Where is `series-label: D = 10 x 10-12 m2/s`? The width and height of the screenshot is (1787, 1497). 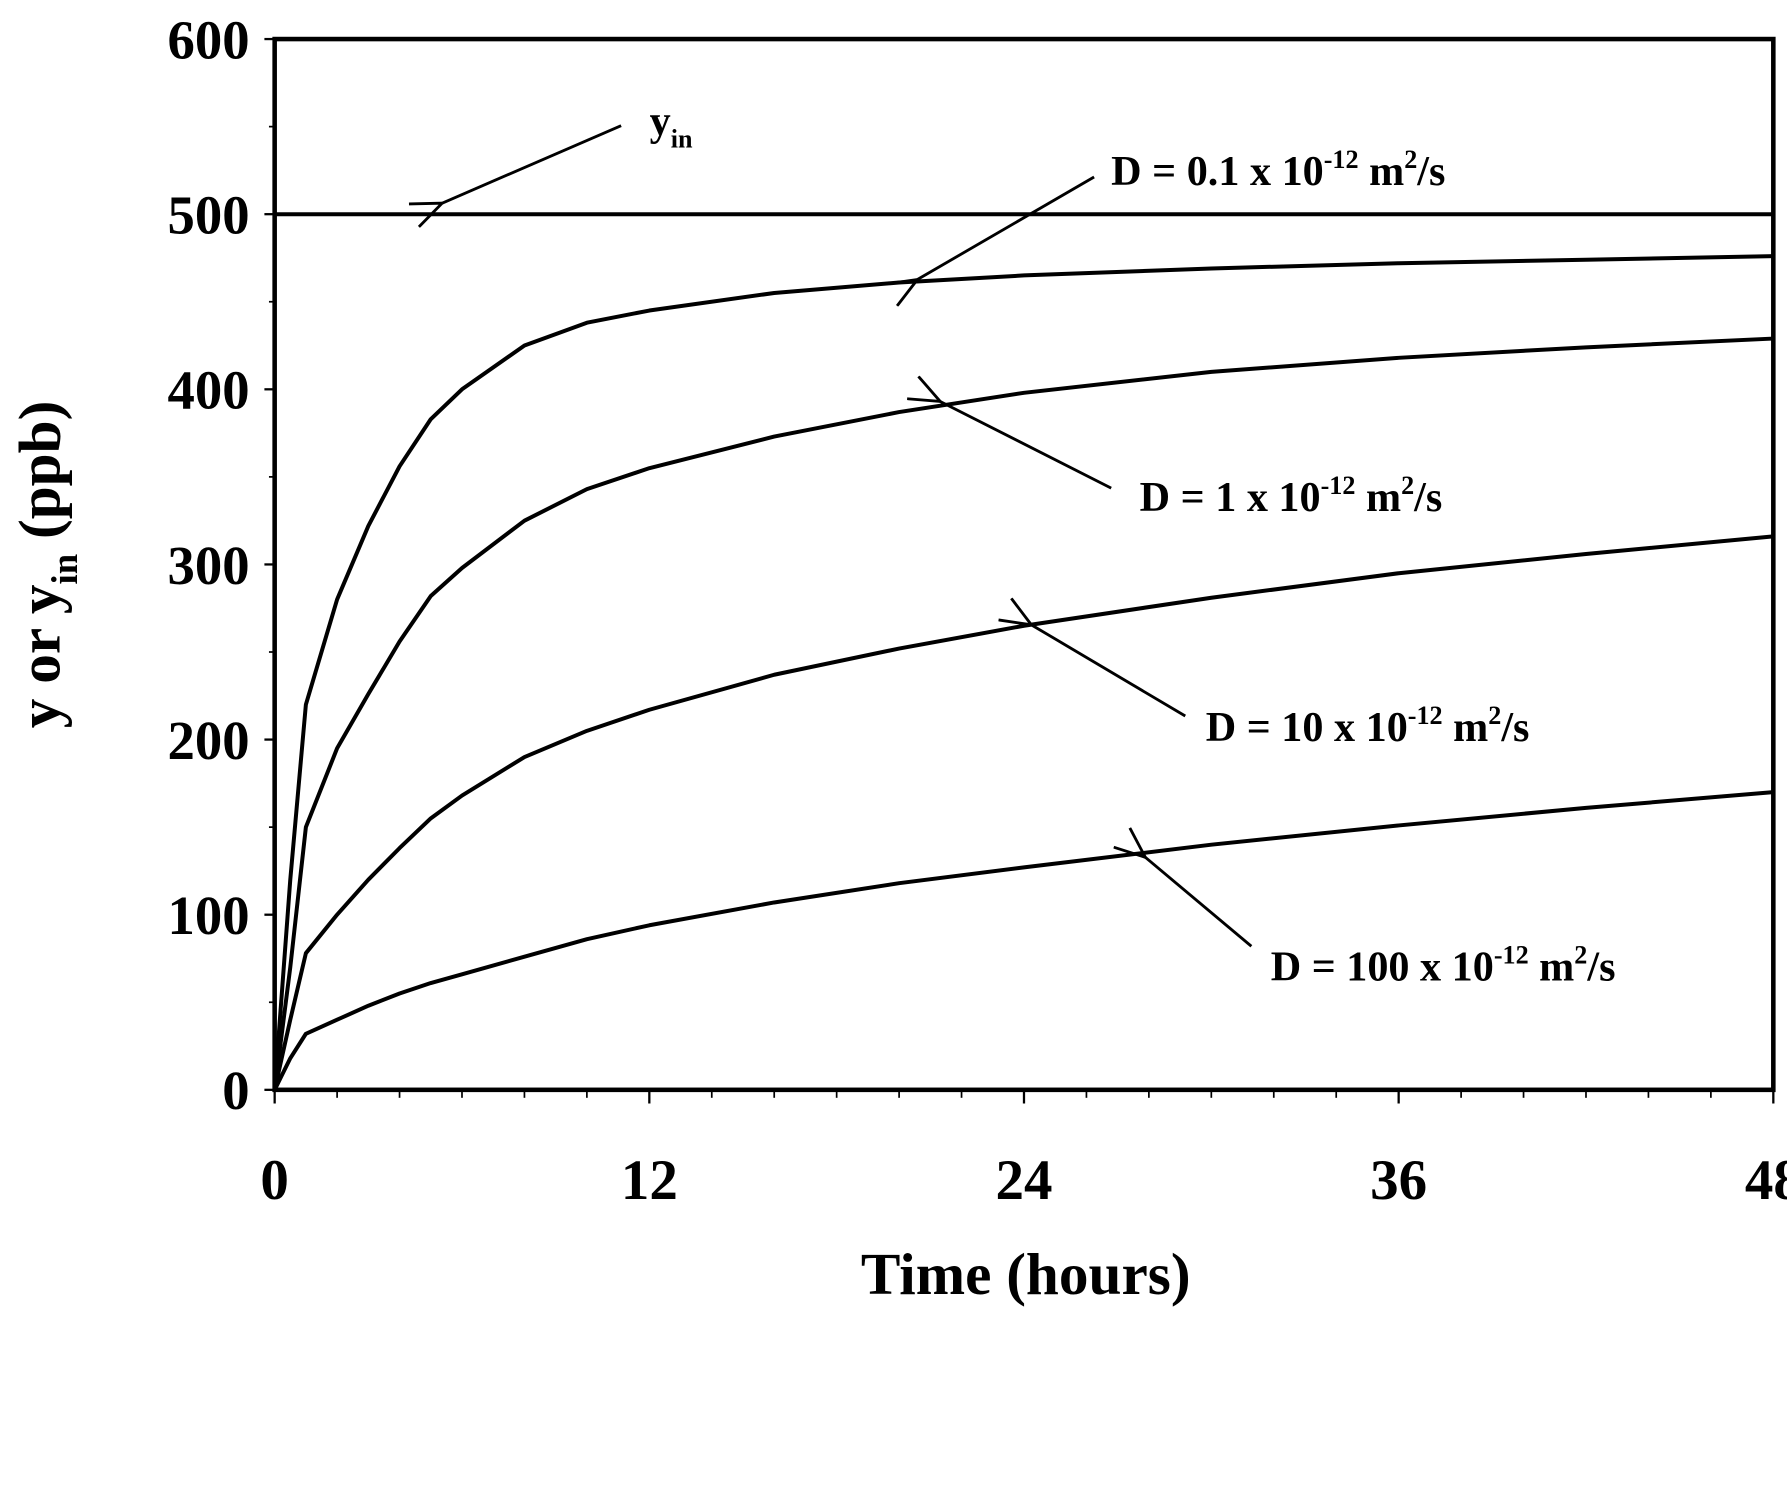
series-label: D = 10 x 10-12 m2/s is located at coordinates (1368, 726).